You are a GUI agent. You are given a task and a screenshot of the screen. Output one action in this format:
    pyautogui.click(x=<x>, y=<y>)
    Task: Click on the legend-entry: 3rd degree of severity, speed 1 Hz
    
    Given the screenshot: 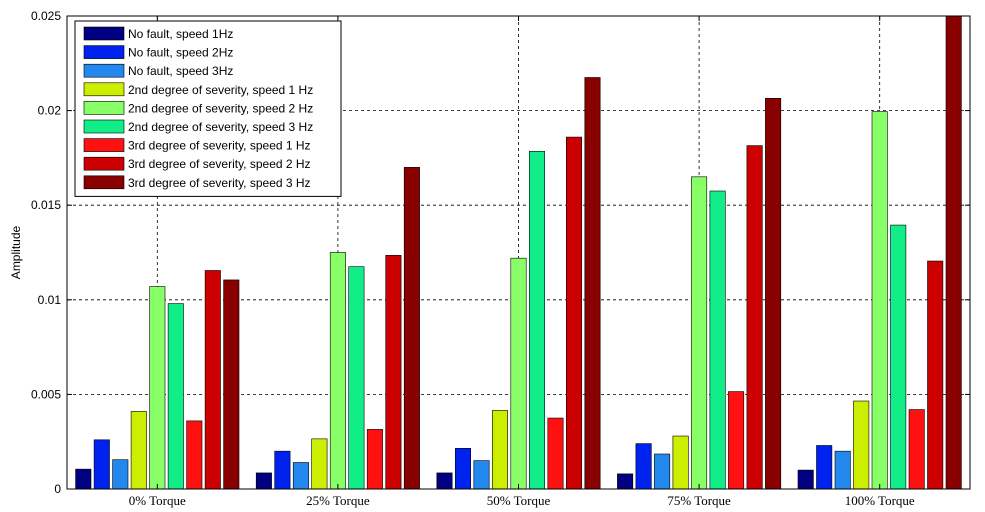 What is the action you would take?
    pyautogui.click(x=219, y=146)
    